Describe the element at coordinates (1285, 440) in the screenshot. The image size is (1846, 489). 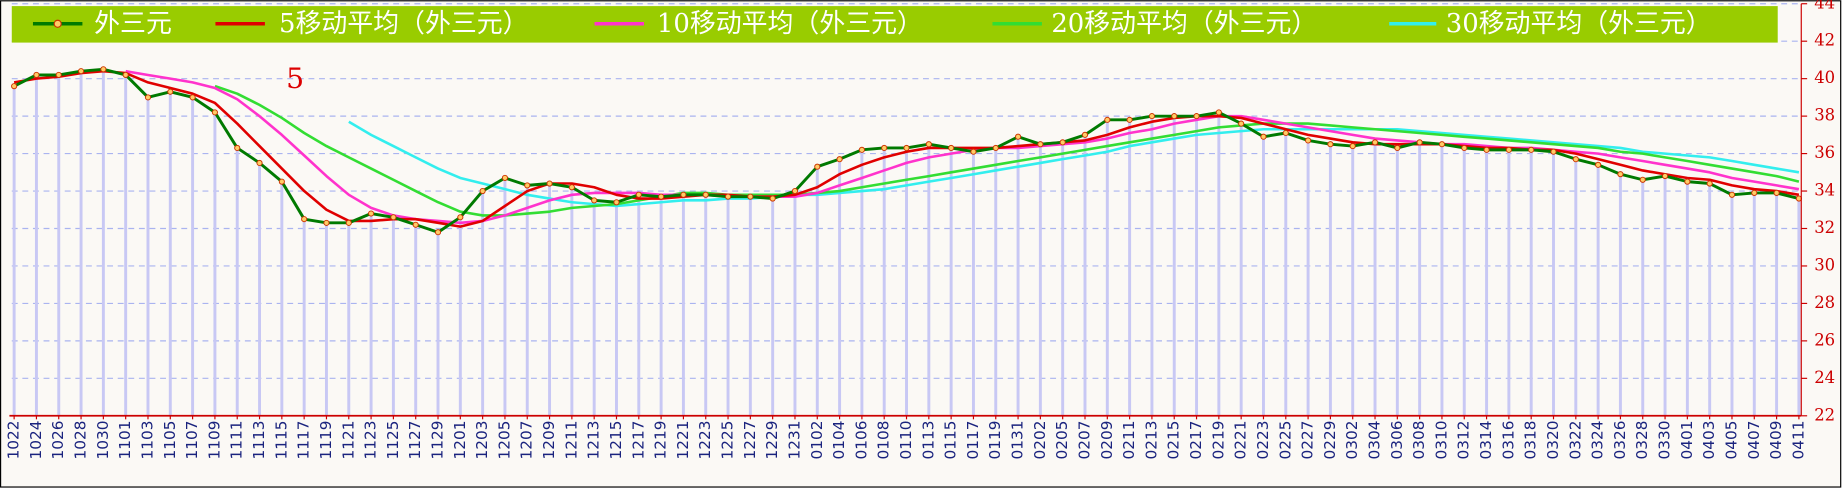
I see `x-tick-label: 0225` at that location.